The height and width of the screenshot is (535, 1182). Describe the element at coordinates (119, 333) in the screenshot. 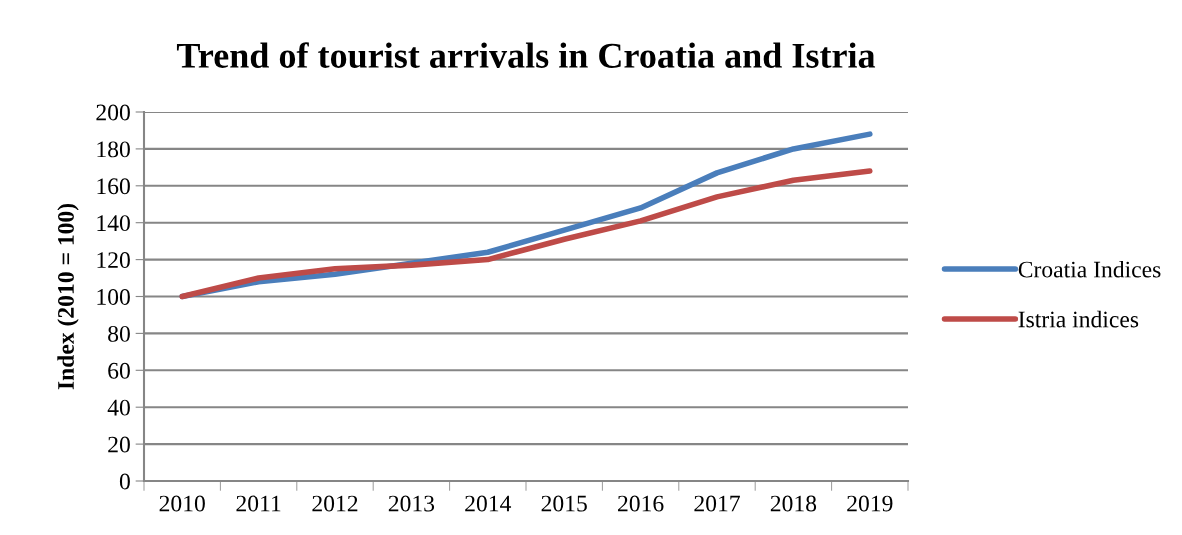

I see `y-tick-label: 80` at that location.